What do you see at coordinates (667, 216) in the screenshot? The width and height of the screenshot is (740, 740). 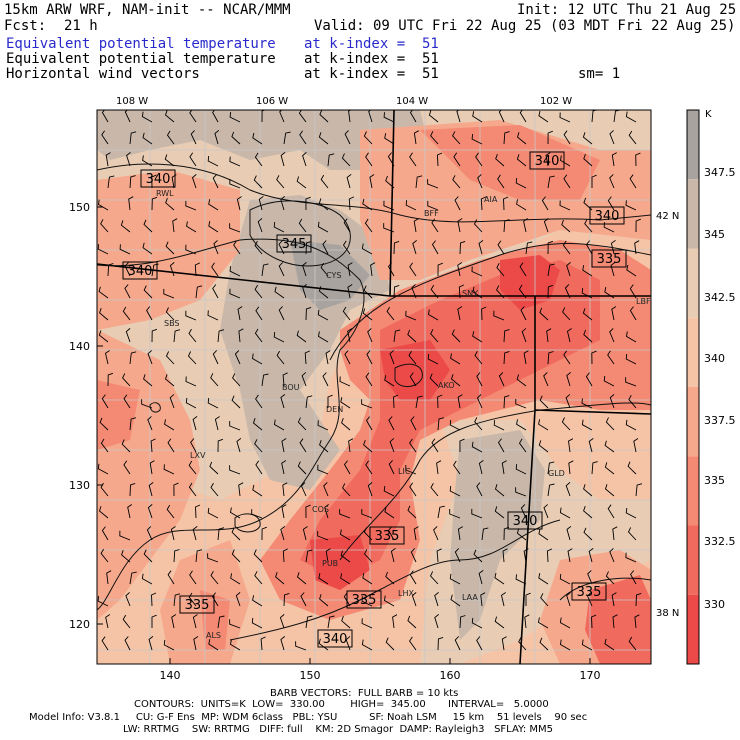 I see `lat-label-42n: 42 N` at bounding box center [667, 216].